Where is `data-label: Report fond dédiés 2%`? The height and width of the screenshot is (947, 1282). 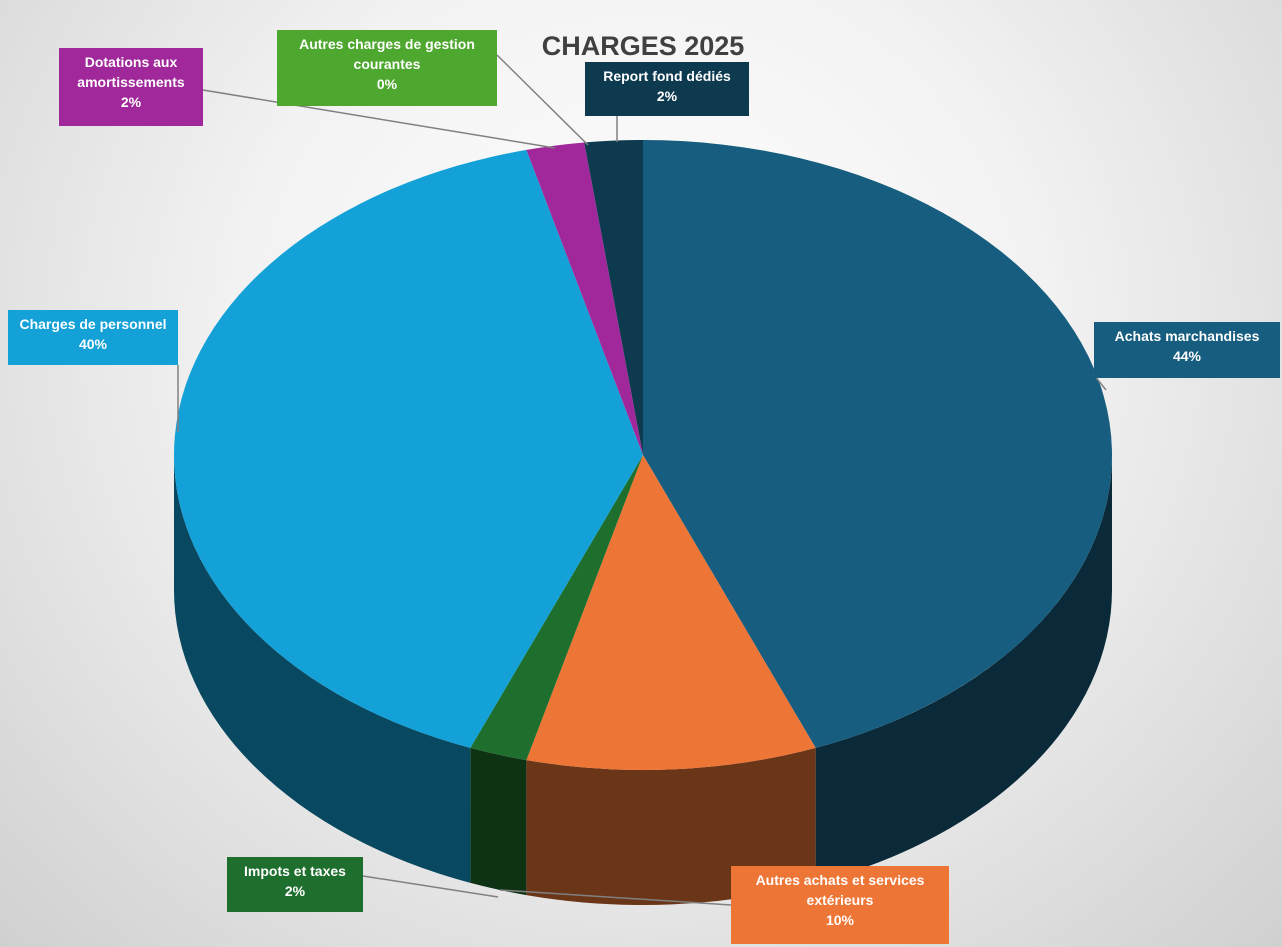 data-label: Report fond dédiés 2% is located at coordinates (667, 89).